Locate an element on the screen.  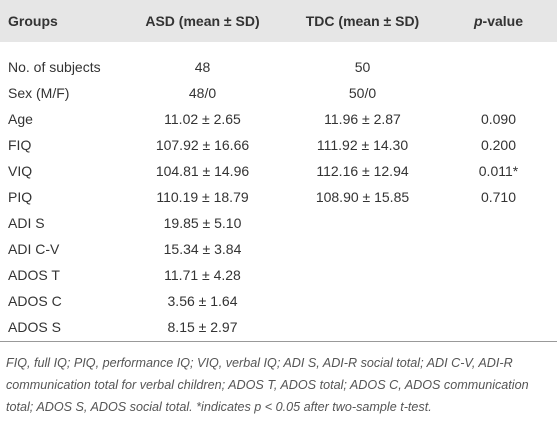
header-cell: ASD (mean ± SD) is located at coordinates (202, 21).